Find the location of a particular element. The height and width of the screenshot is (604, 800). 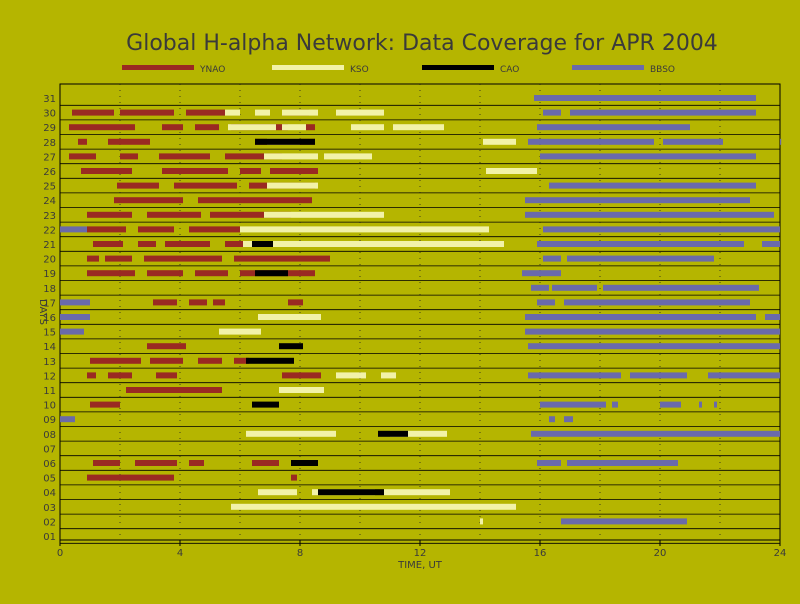

x-axis-label: TIME, UT is located at coordinates (420, 565).